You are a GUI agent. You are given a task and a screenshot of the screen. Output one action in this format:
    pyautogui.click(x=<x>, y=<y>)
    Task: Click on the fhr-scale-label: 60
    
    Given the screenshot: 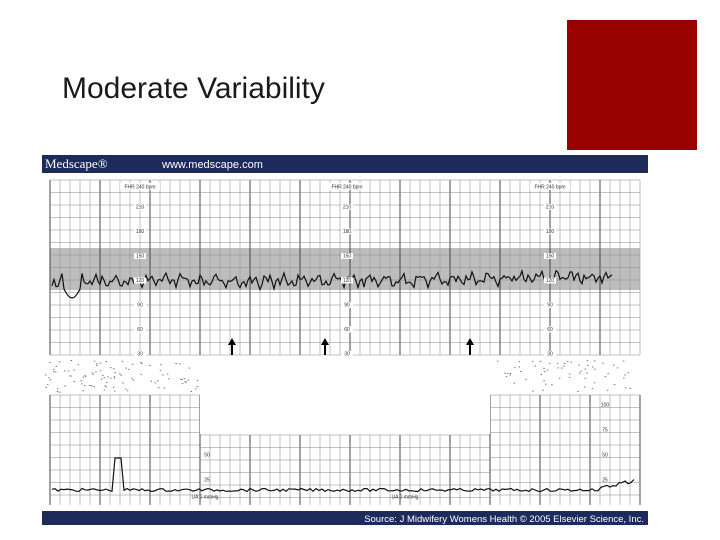 What is the action you would take?
    pyautogui.click(x=347, y=330)
    